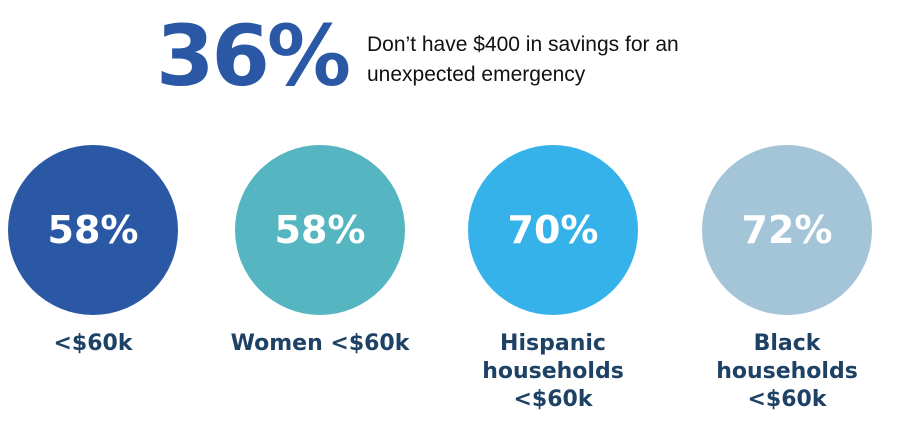 This screenshot has width=912, height=423. Describe the element at coordinates (787, 230) in the screenshot. I see `stat-circle: 72%` at that location.